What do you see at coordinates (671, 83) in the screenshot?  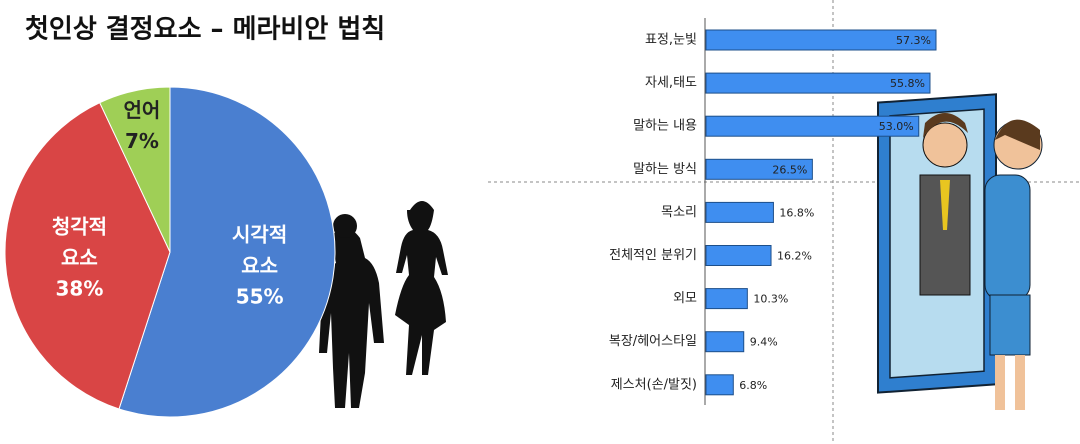 I see `y-tick-label: 자세,태도` at bounding box center [671, 83].